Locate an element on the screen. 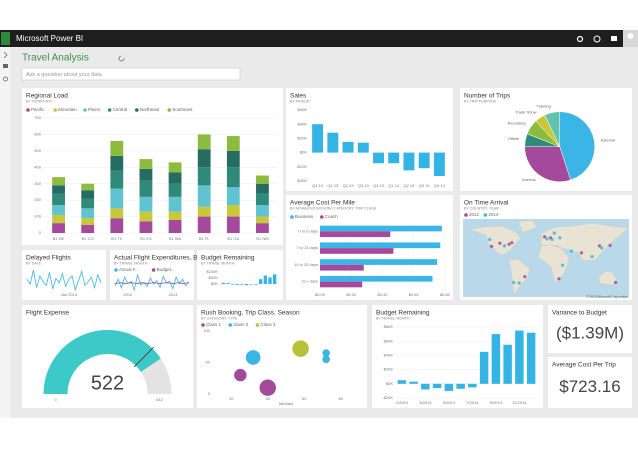 Image resolution: width=638 pixels, height=451 pixels. x-tick-label: Q3 13 is located at coordinates (364, 185).